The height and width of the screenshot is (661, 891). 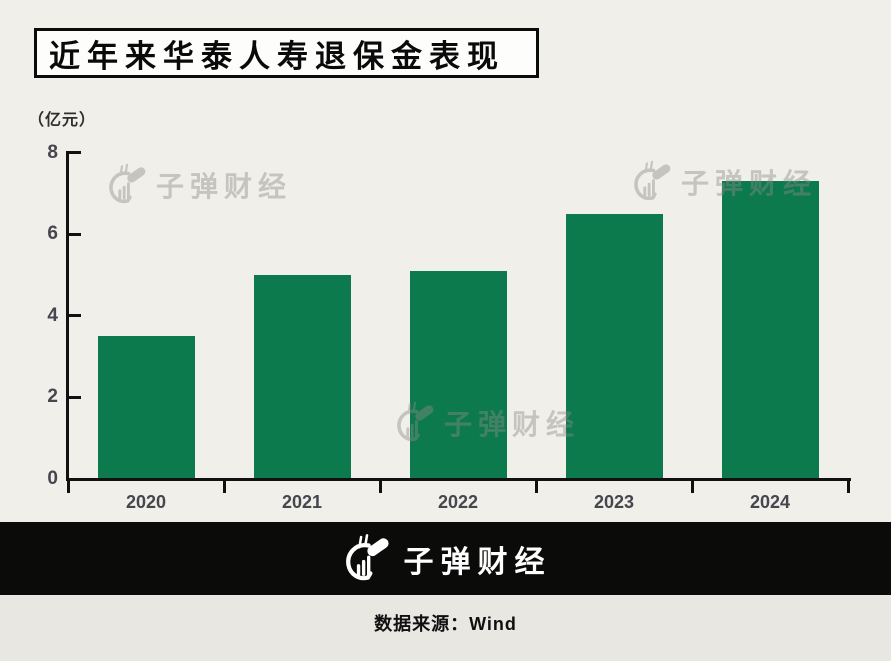 What do you see at coordinates (52, 152) in the screenshot?
I see `y-tick-label-8: 8` at bounding box center [52, 152].